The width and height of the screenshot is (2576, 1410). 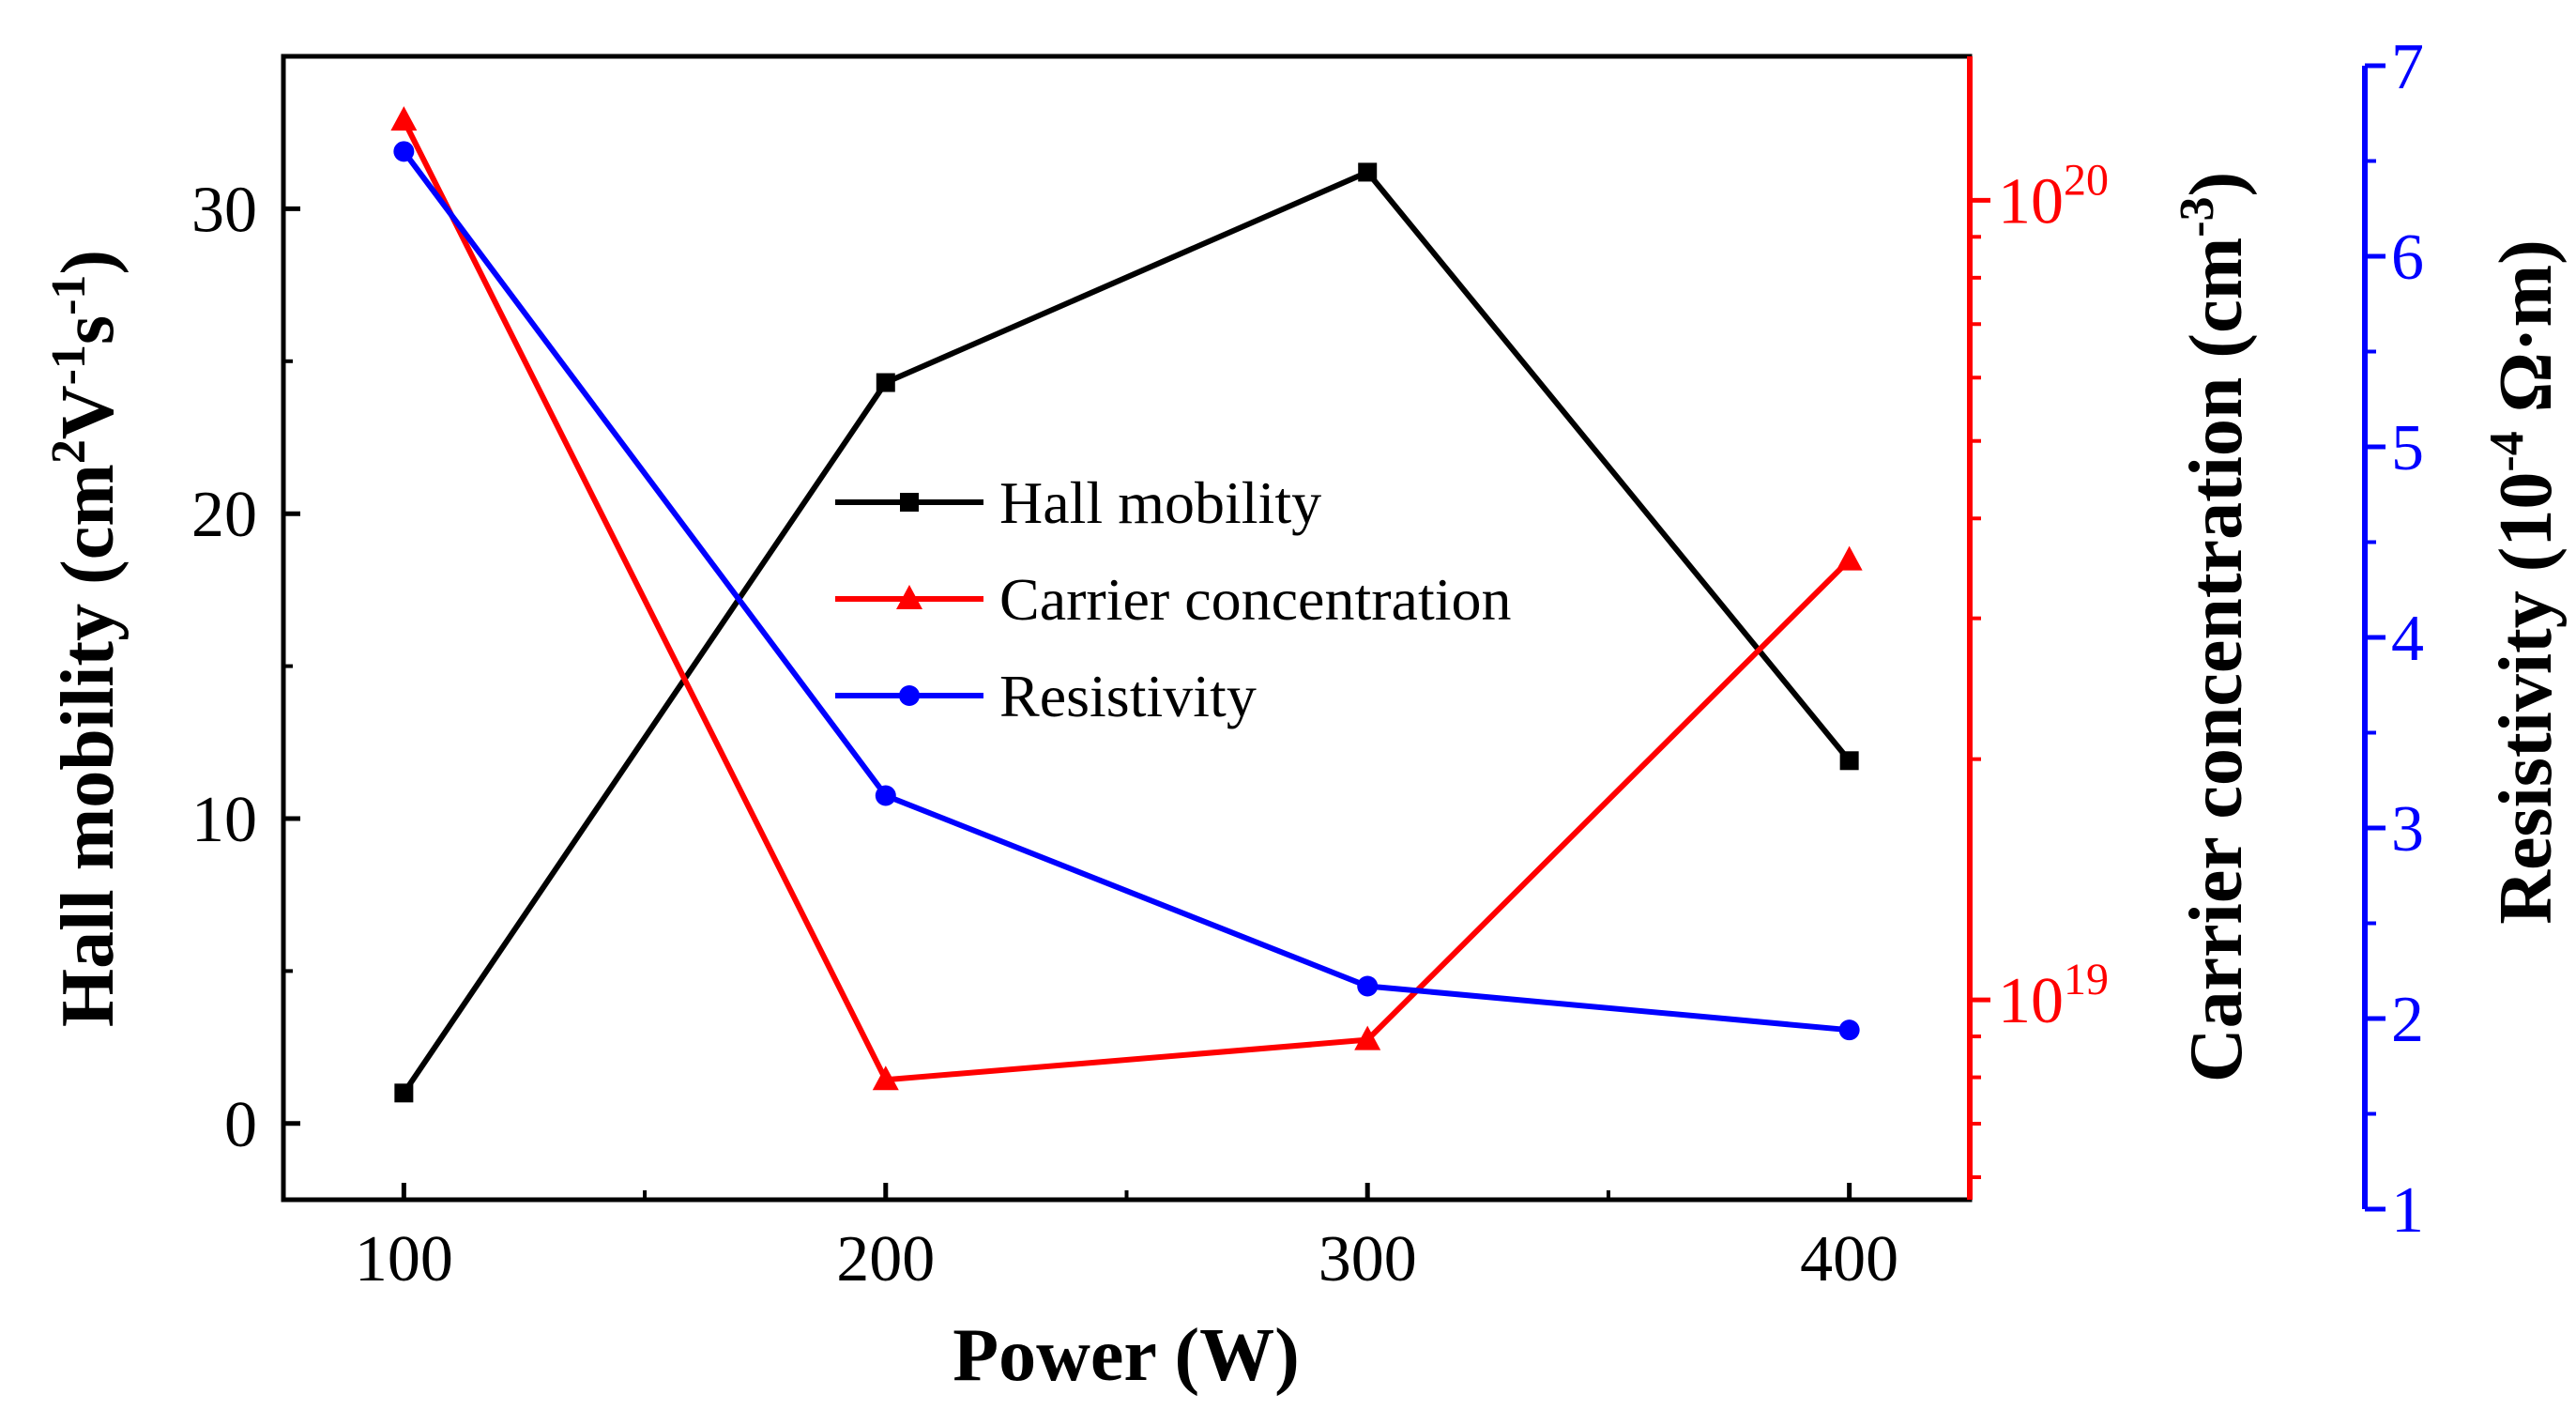 I want to click on resistivity-tick-label: 7, so click(x=2407, y=67).